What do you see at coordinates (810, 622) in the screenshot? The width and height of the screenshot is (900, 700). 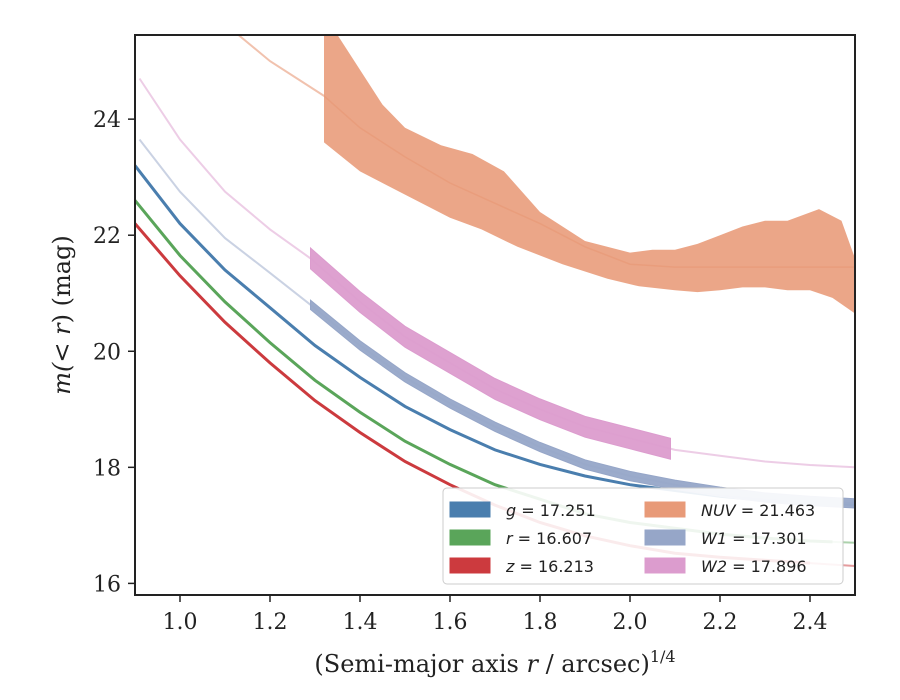 I see `x-tick-label: 2.4` at bounding box center [810, 622].